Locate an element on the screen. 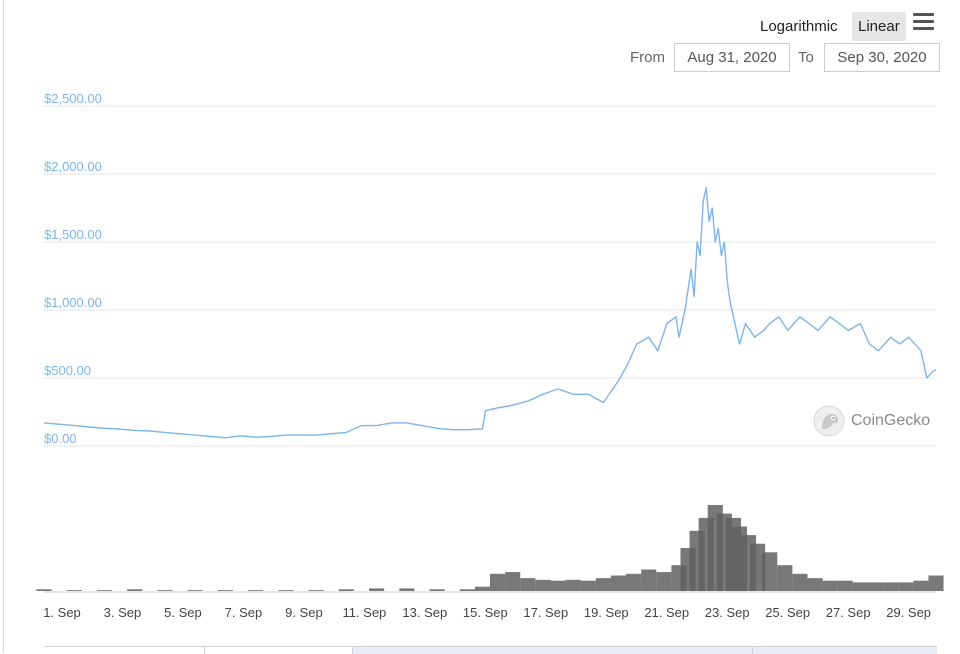 This screenshot has height=654, width=960. x-tick-label: 5. Sep is located at coordinates (183, 612).